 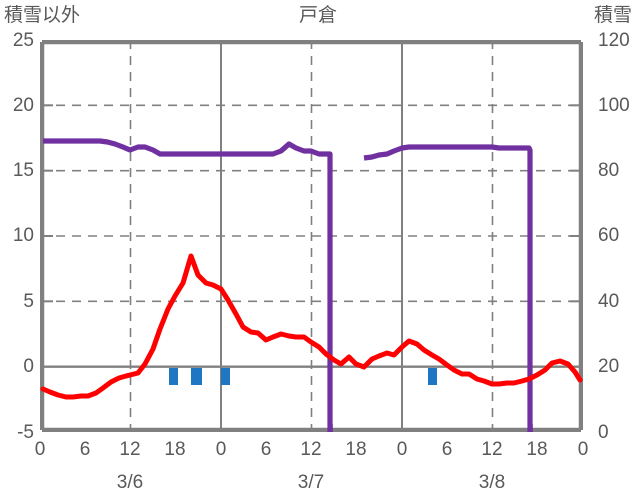 What do you see at coordinates (130, 449) in the screenshot?
I see `x-axis-tick-2: 12` at bounding box center [130, 449].